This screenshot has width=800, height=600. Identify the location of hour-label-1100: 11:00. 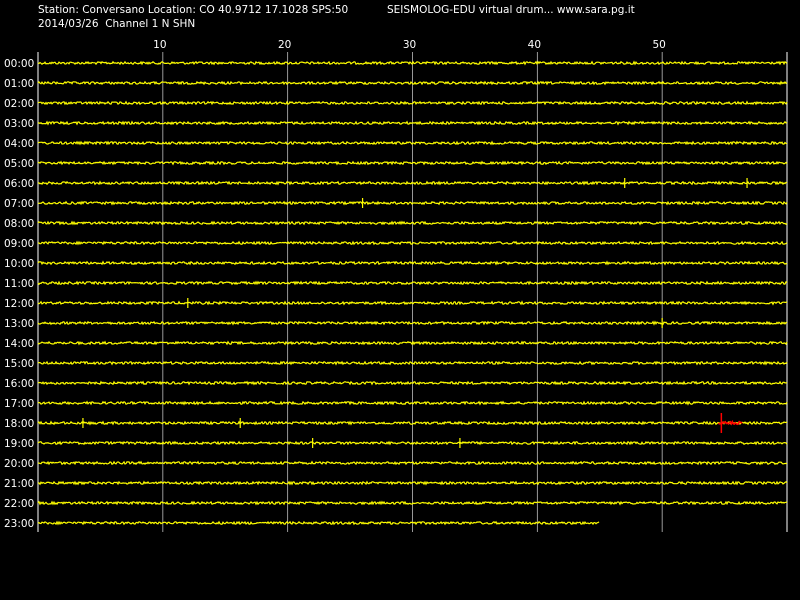
(19, 284).